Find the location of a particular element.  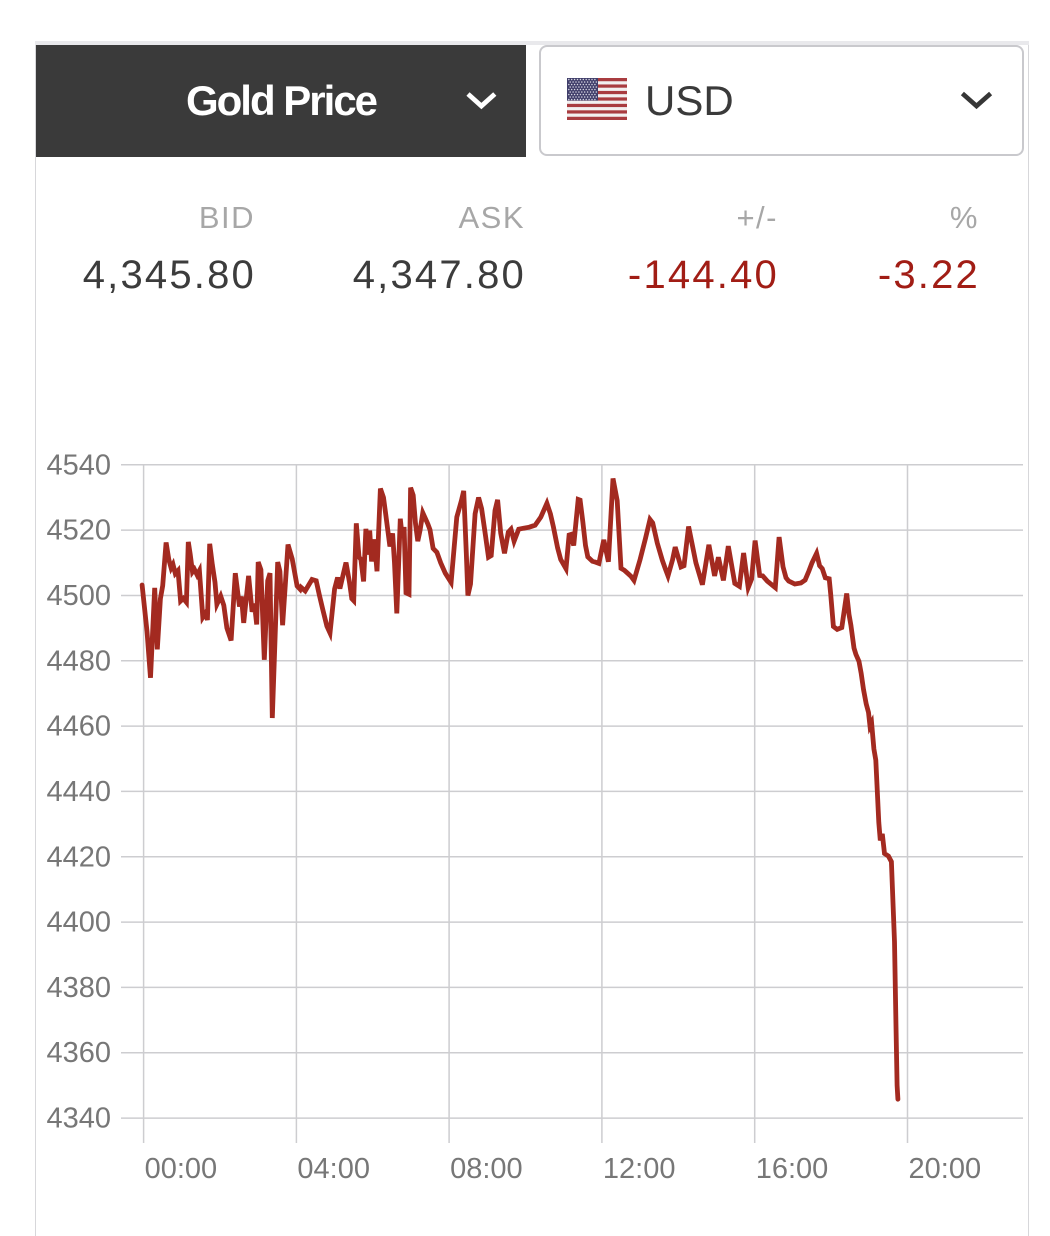

svg-text: 4440 is located at coordinates (78, 792).